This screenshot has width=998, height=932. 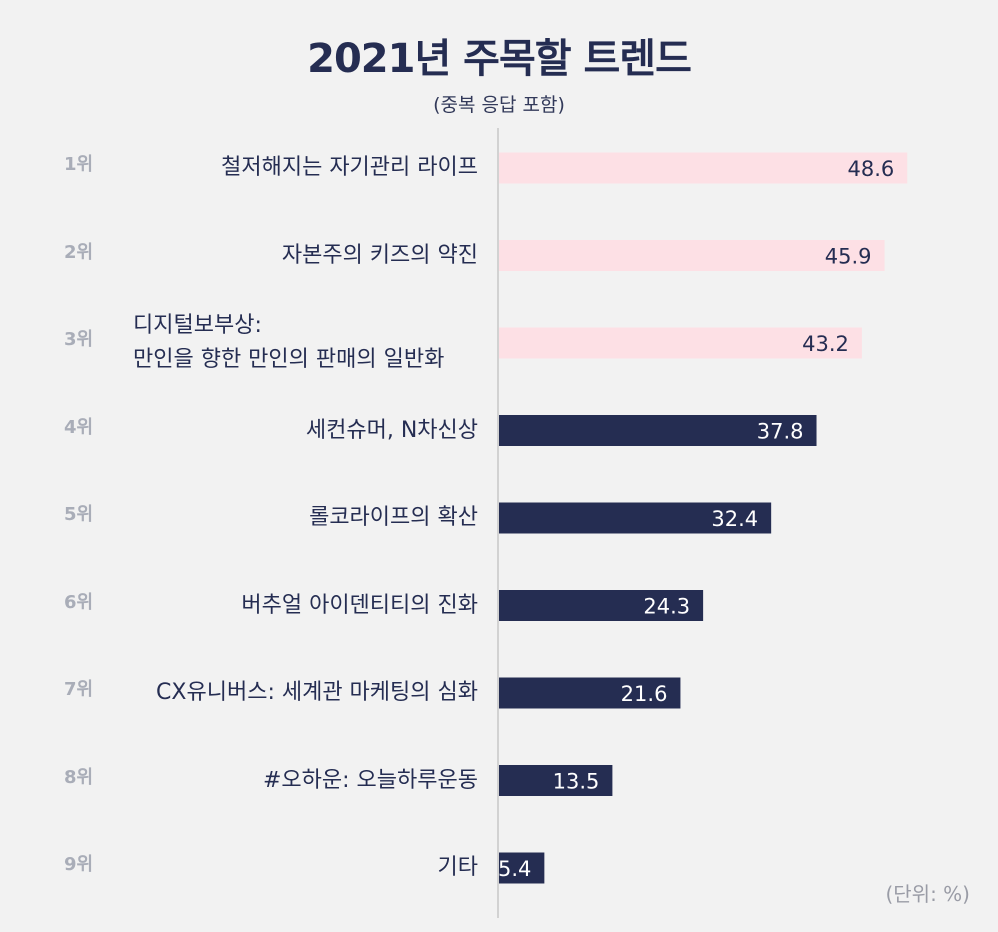 What do you see at coordinates (289, 359) in the screenshot?
I see `category-label-line: 만인을 향한 만인의 판매의 일반화` at bounding box center [289, 359].